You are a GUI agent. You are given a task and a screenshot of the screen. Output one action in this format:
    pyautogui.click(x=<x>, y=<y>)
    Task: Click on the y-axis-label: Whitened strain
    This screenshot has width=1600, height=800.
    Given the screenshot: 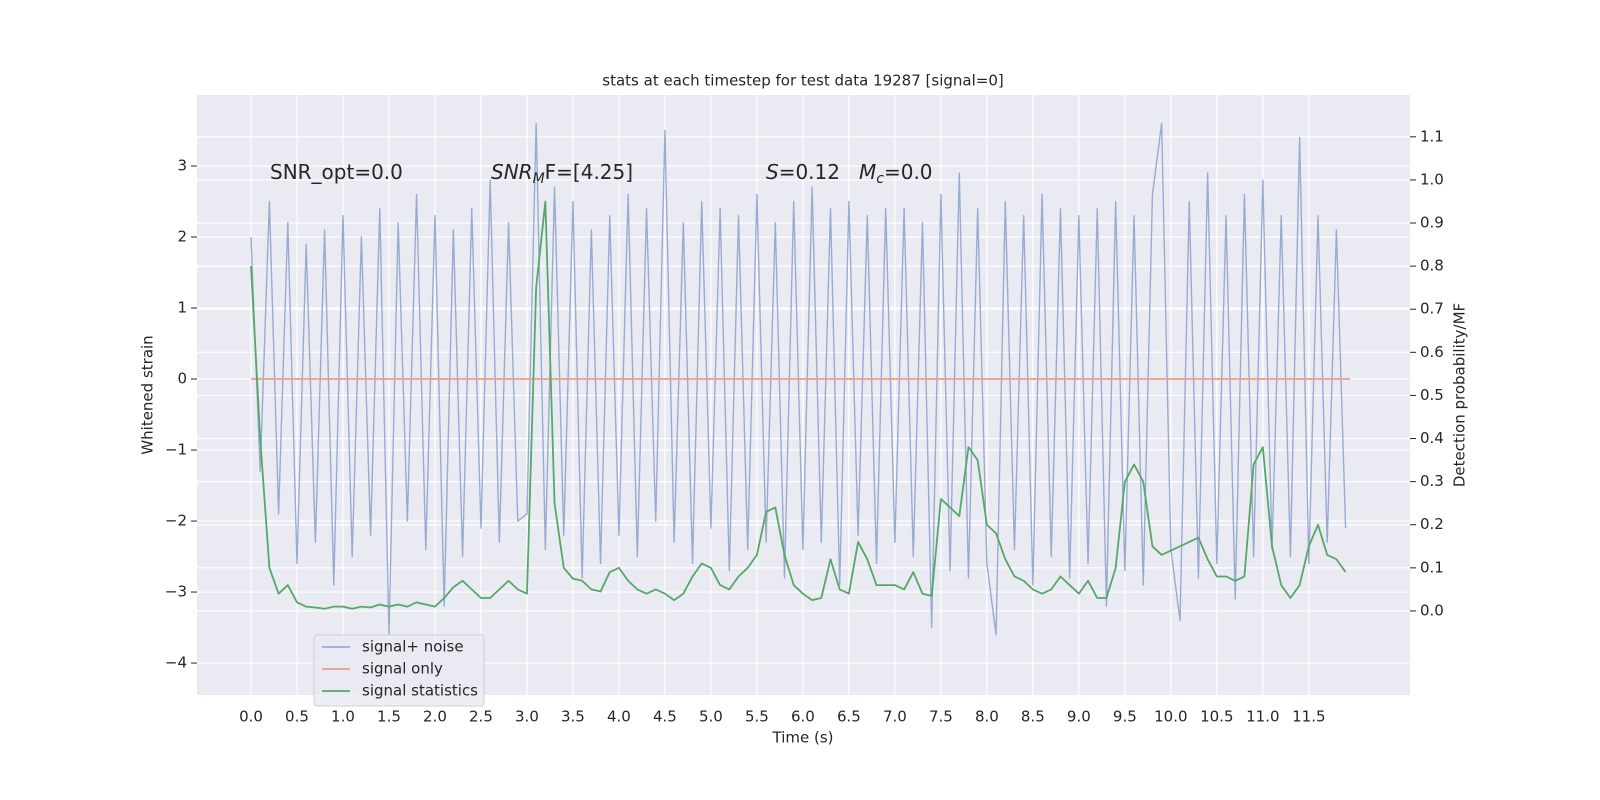 What is the action you would take?
    pyautogui.click(x=148, y=394)
    